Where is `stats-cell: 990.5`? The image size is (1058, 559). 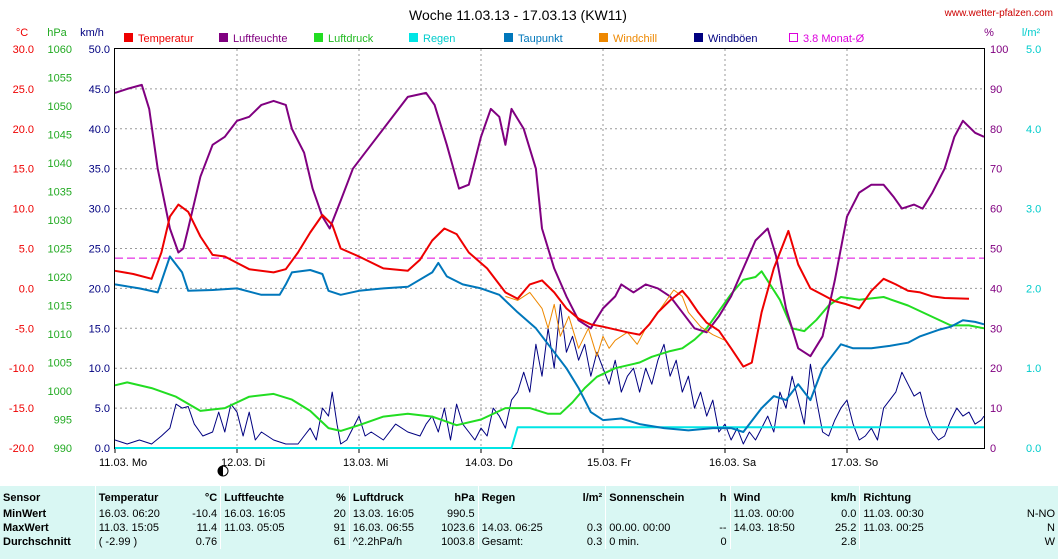
stats-cell: 990.5 is located at coordinates (461, 514).